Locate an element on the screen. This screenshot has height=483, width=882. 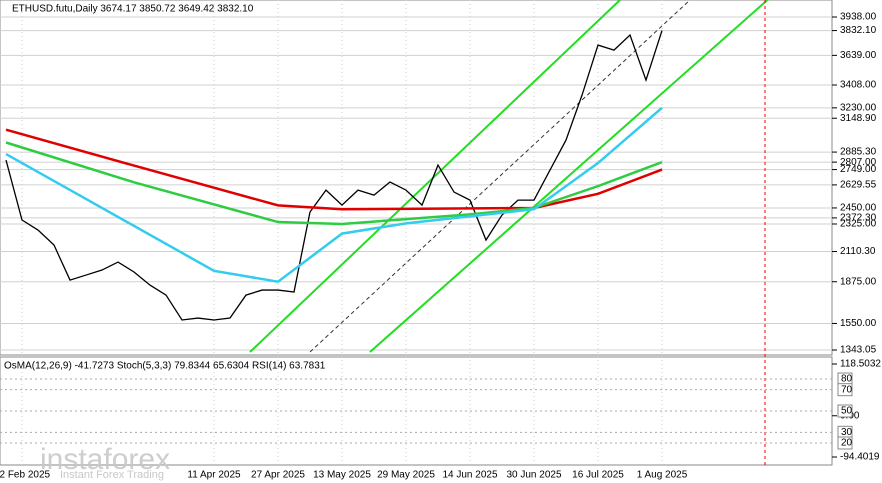
x-tick-label: 14 Jun 2025 is located at coordinates (469, 475).